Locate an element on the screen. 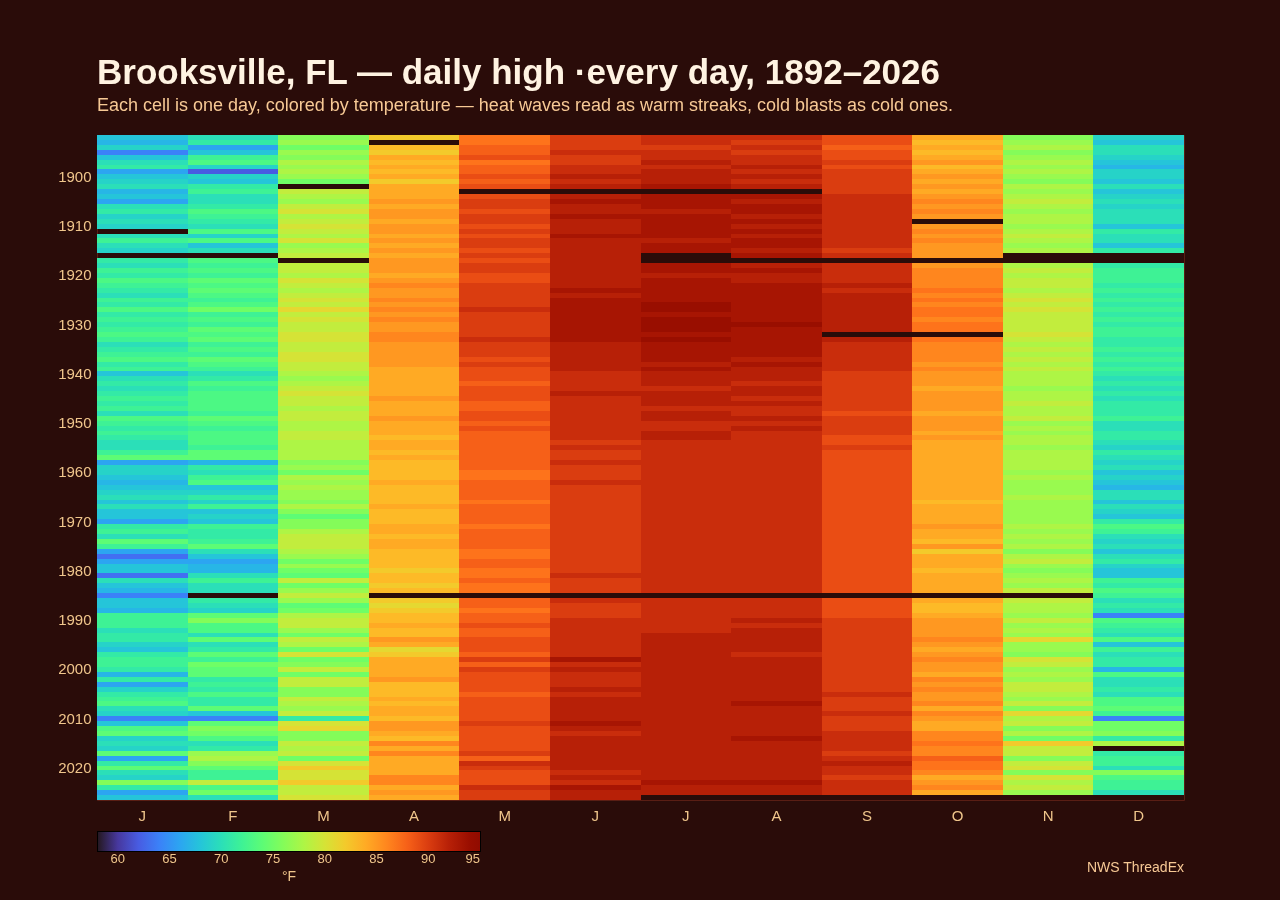 The width and height of the screenshot is (1280, 900). color-bar-label: 70 is located at coordinates (221, 858).